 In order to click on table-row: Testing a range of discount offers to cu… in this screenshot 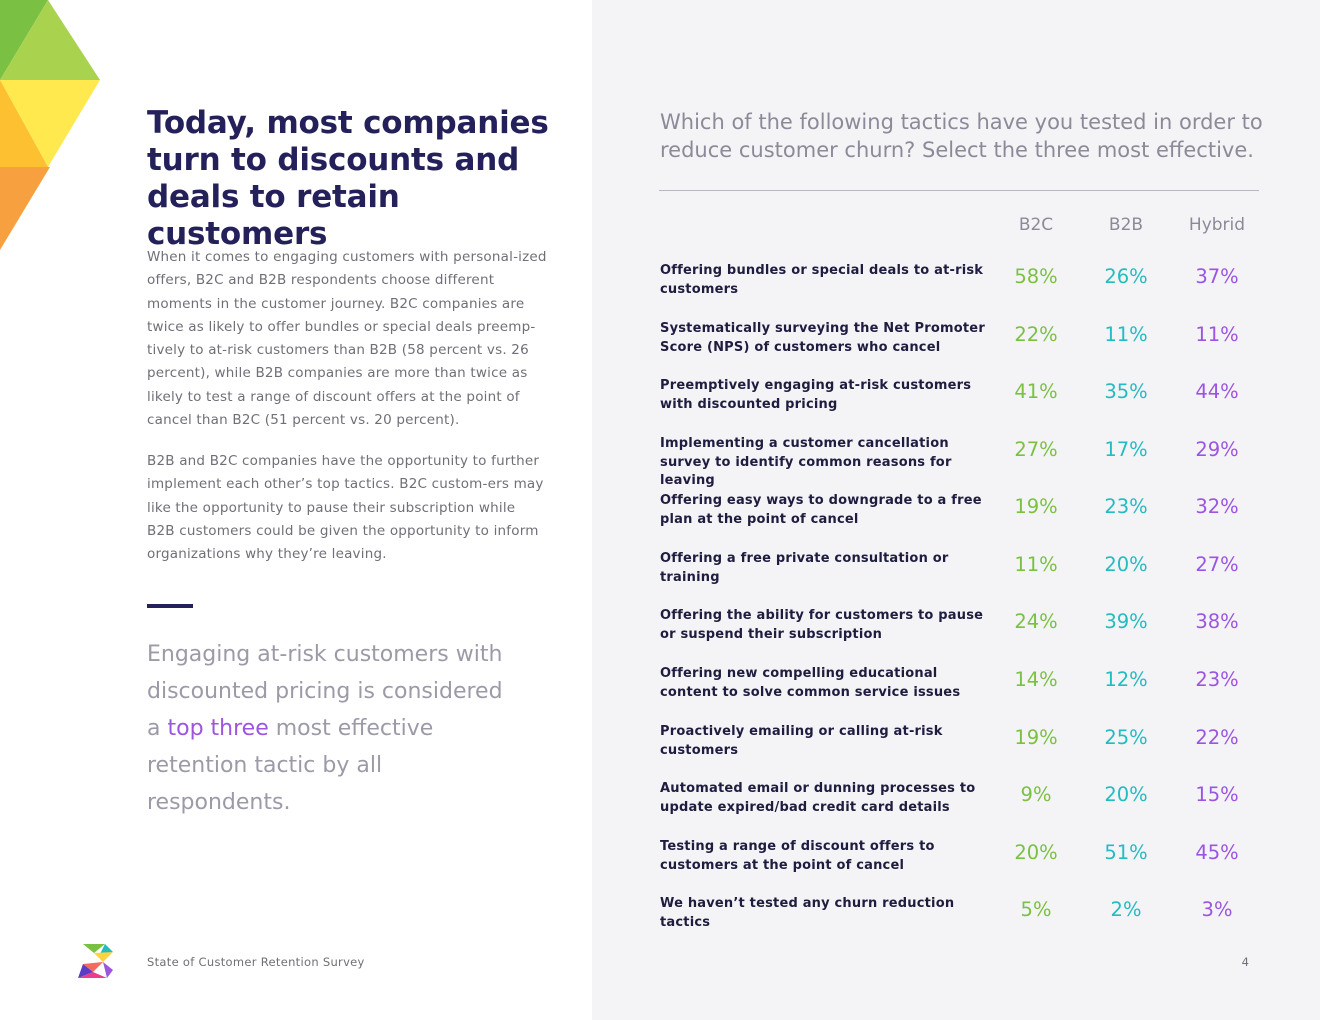, I will do `click(965, 858)`.